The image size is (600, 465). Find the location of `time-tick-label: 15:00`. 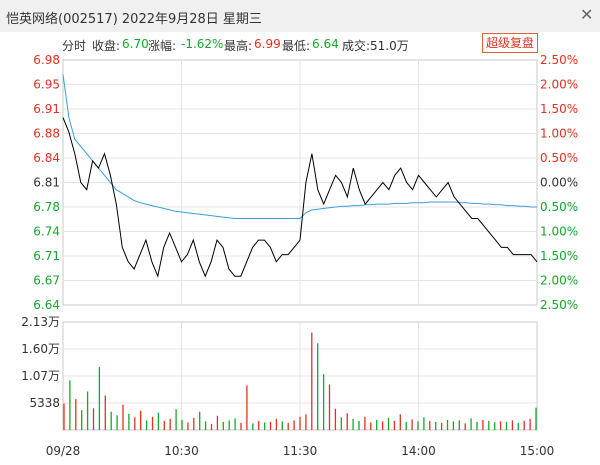

time-tick-label: 15:00 is located at coordinates (537, 451).